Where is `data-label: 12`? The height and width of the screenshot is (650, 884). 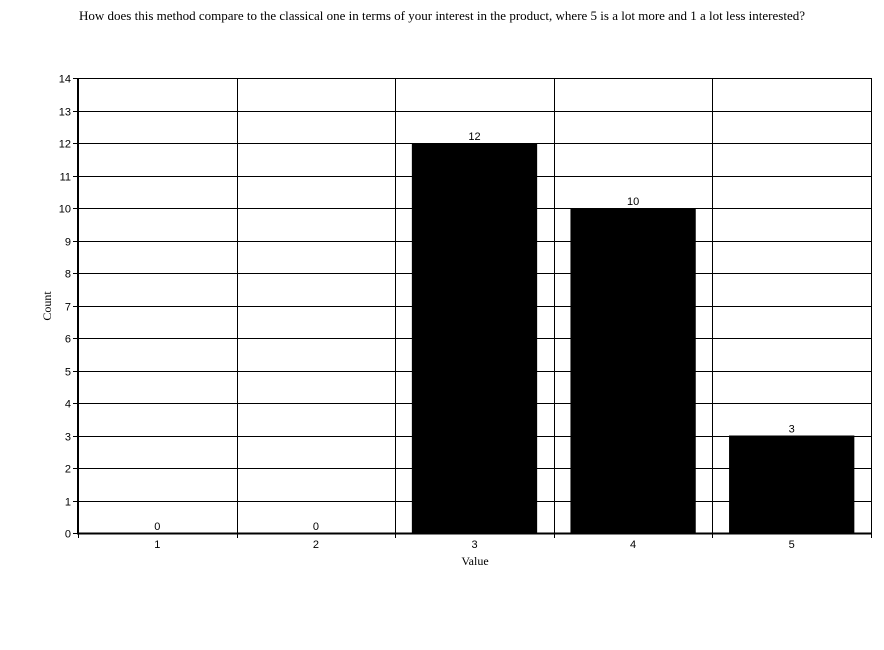 data-label: 12 is located at coordinates (474, 137).